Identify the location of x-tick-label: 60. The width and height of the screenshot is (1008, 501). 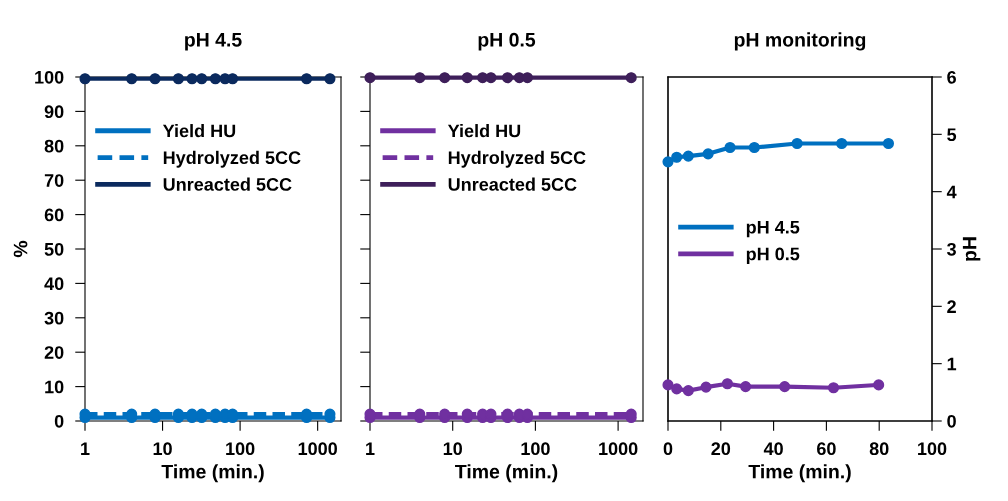
(826, 449).